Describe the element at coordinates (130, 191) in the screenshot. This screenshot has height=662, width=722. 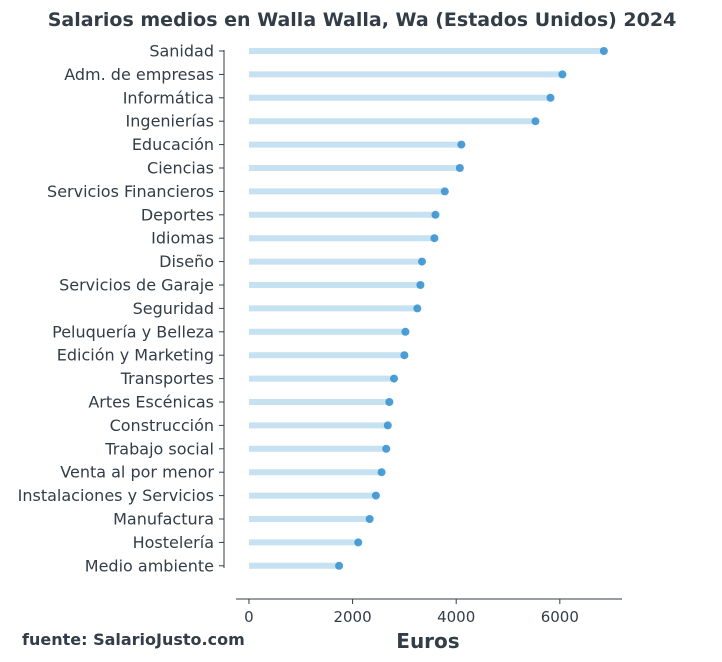
I see `category-label: Servicios Financieros` at that location.